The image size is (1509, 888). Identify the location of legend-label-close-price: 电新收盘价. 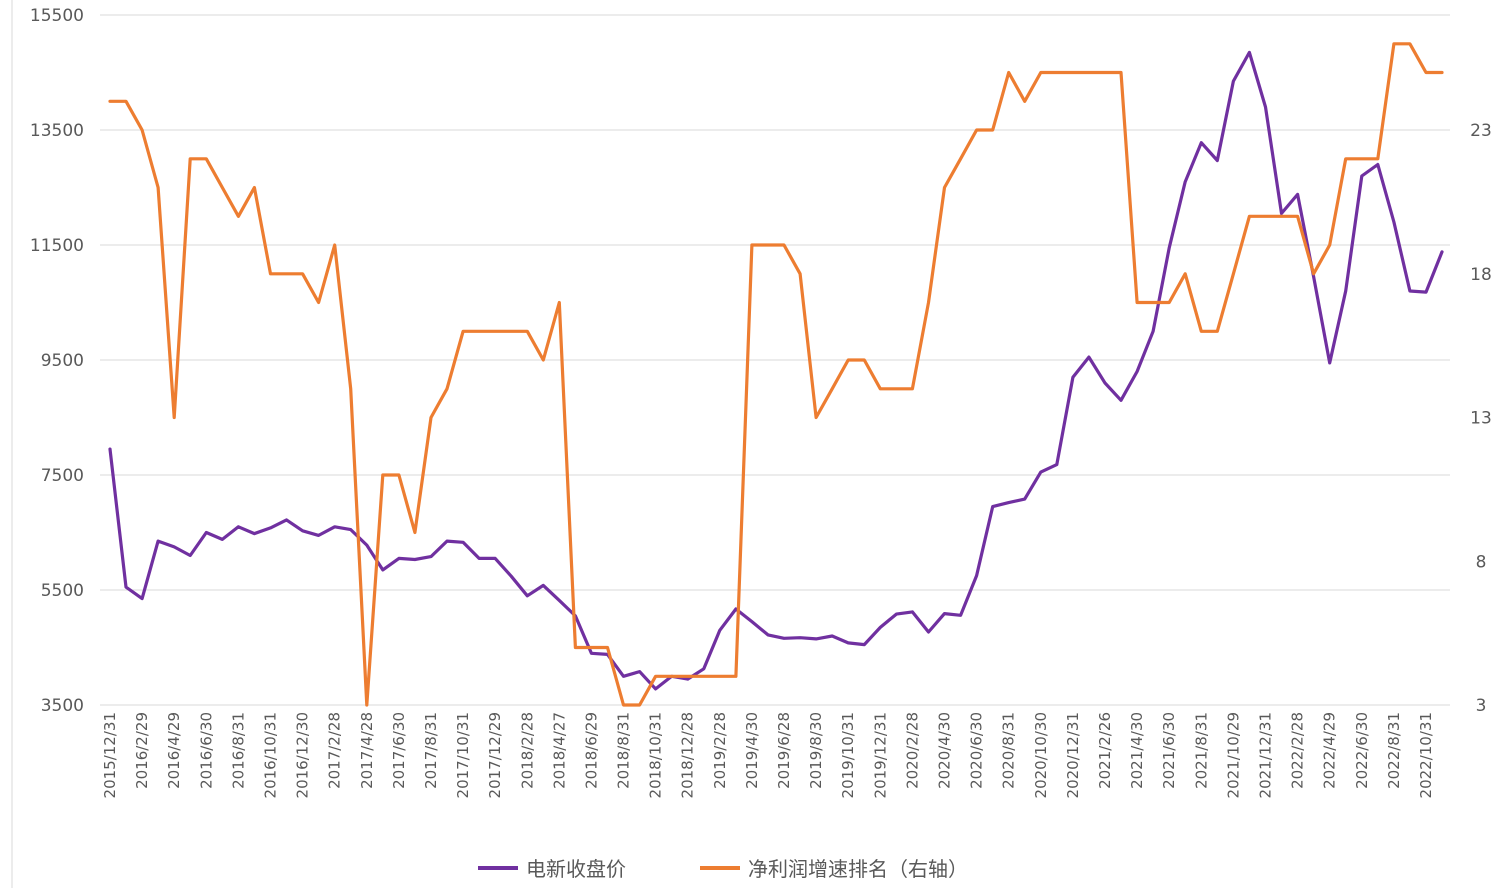
(576, 869).